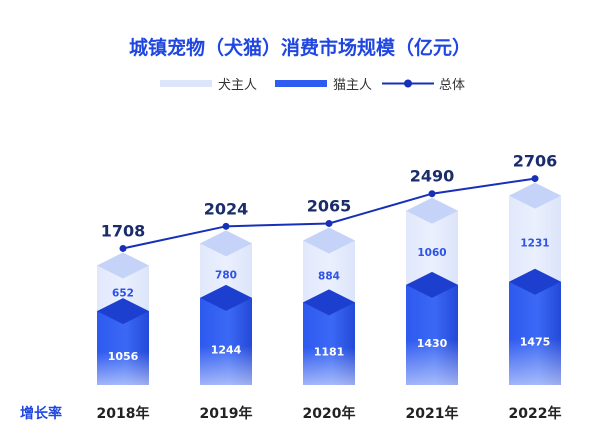 This screenshot has width=600, height=448. What do you see at coordinates (123, 293) in the screenshot?
I see `label-dog-0: 652` at bounding box center [123, 293].